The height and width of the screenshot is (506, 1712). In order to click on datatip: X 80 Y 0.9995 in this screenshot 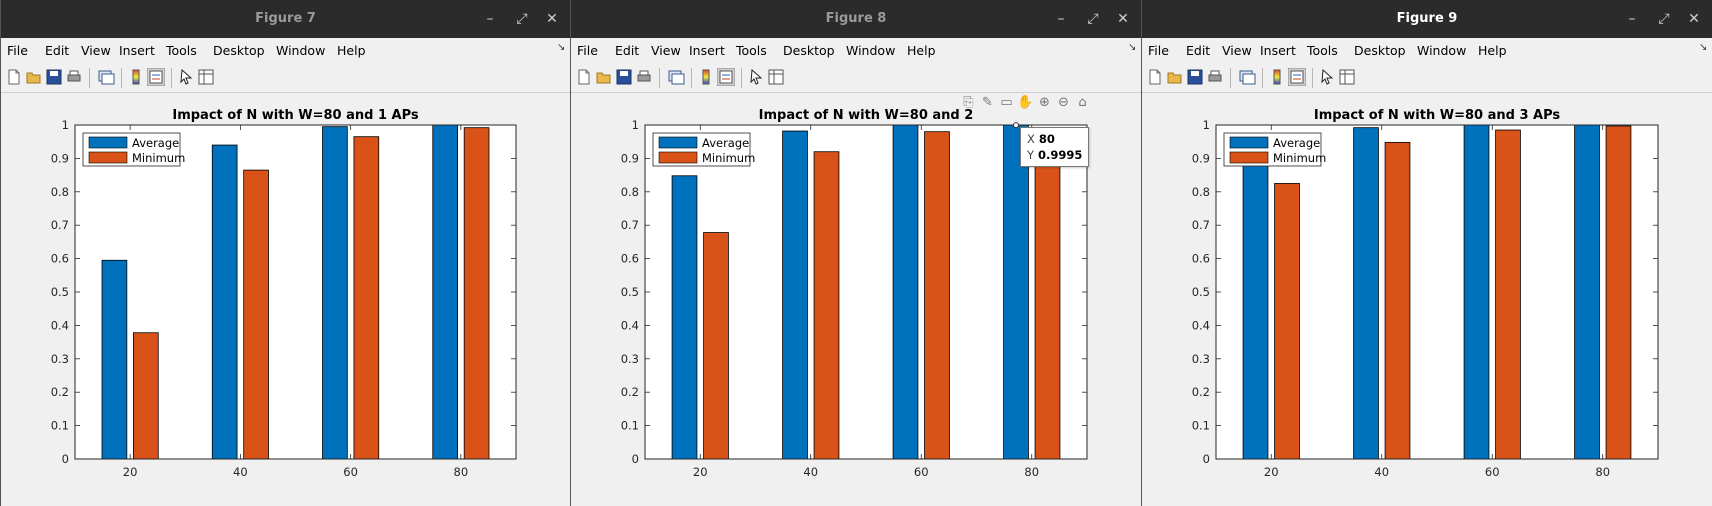, I will do `click(1055, 147)`.